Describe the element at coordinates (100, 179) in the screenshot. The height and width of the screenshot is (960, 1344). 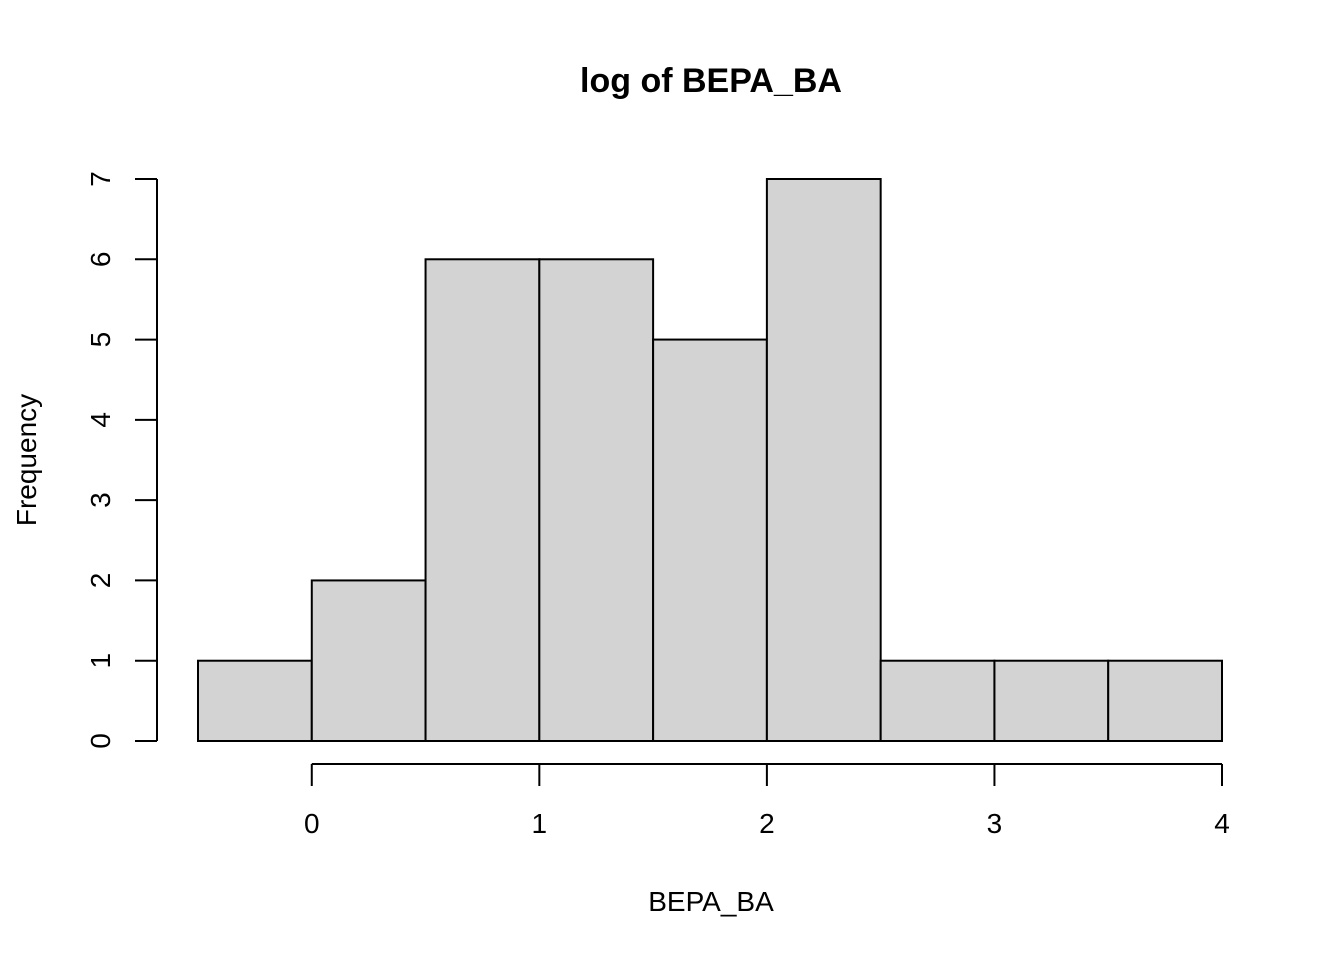
I see `y-tick-label-7: 7` at that location.